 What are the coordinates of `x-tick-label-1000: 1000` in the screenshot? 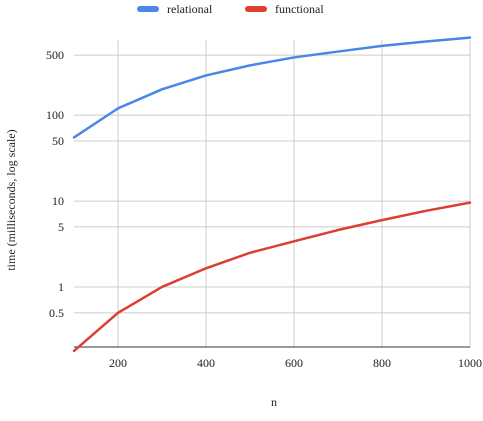 It's located at (470, 363).